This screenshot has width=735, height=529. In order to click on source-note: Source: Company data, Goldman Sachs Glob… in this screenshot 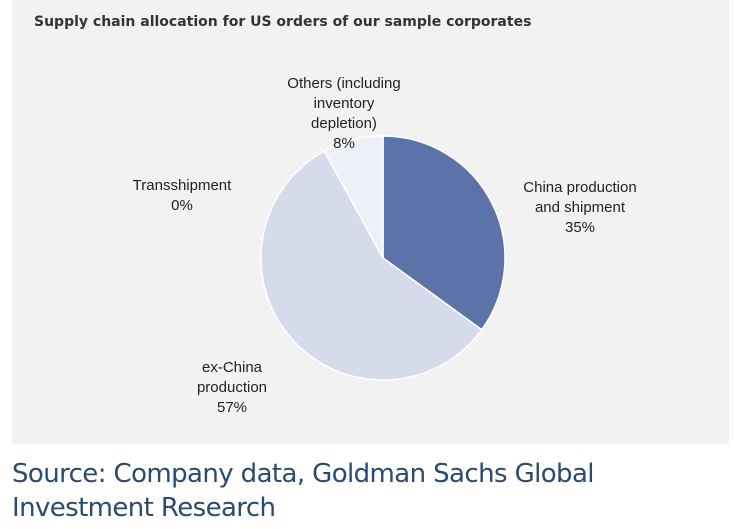, I will do `click(303, 491)`.